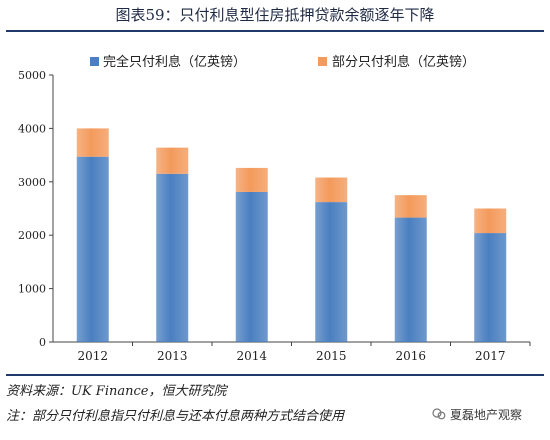  Describe the element at coordinates (94, 61) in the screenshot. I see `legend-swatch-full` at that location.